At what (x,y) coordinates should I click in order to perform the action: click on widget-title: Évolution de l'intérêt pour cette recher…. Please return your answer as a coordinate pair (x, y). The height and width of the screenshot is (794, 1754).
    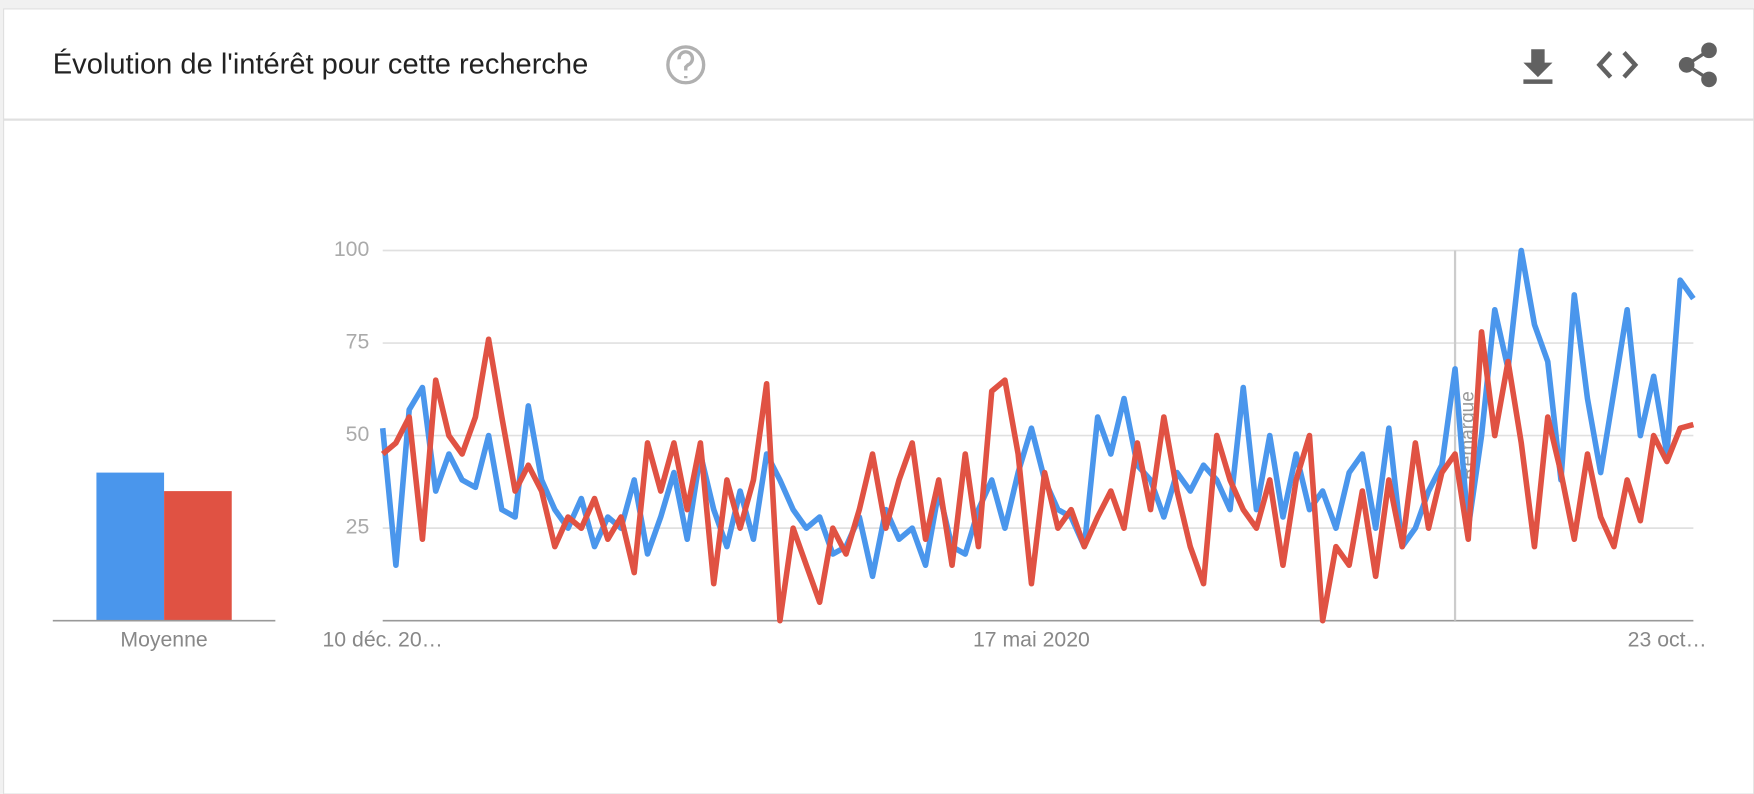
    Looking at the image, I should click on (320, 64).